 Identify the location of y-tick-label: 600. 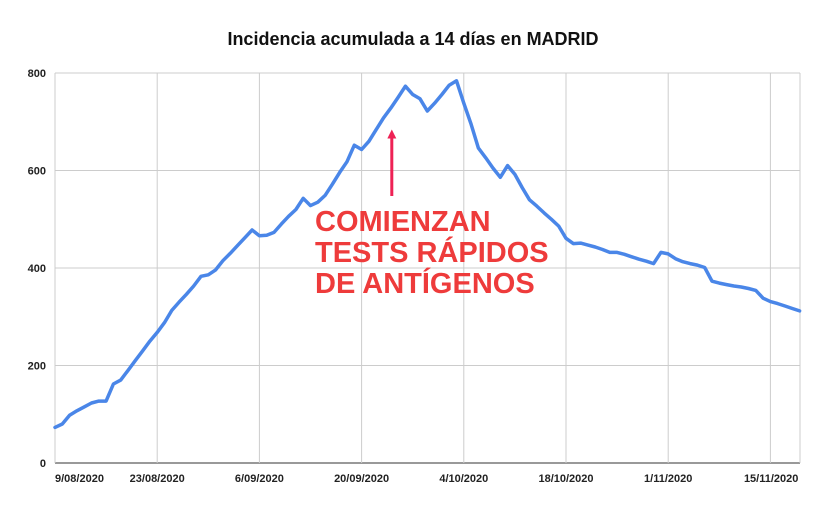
(37, 172).